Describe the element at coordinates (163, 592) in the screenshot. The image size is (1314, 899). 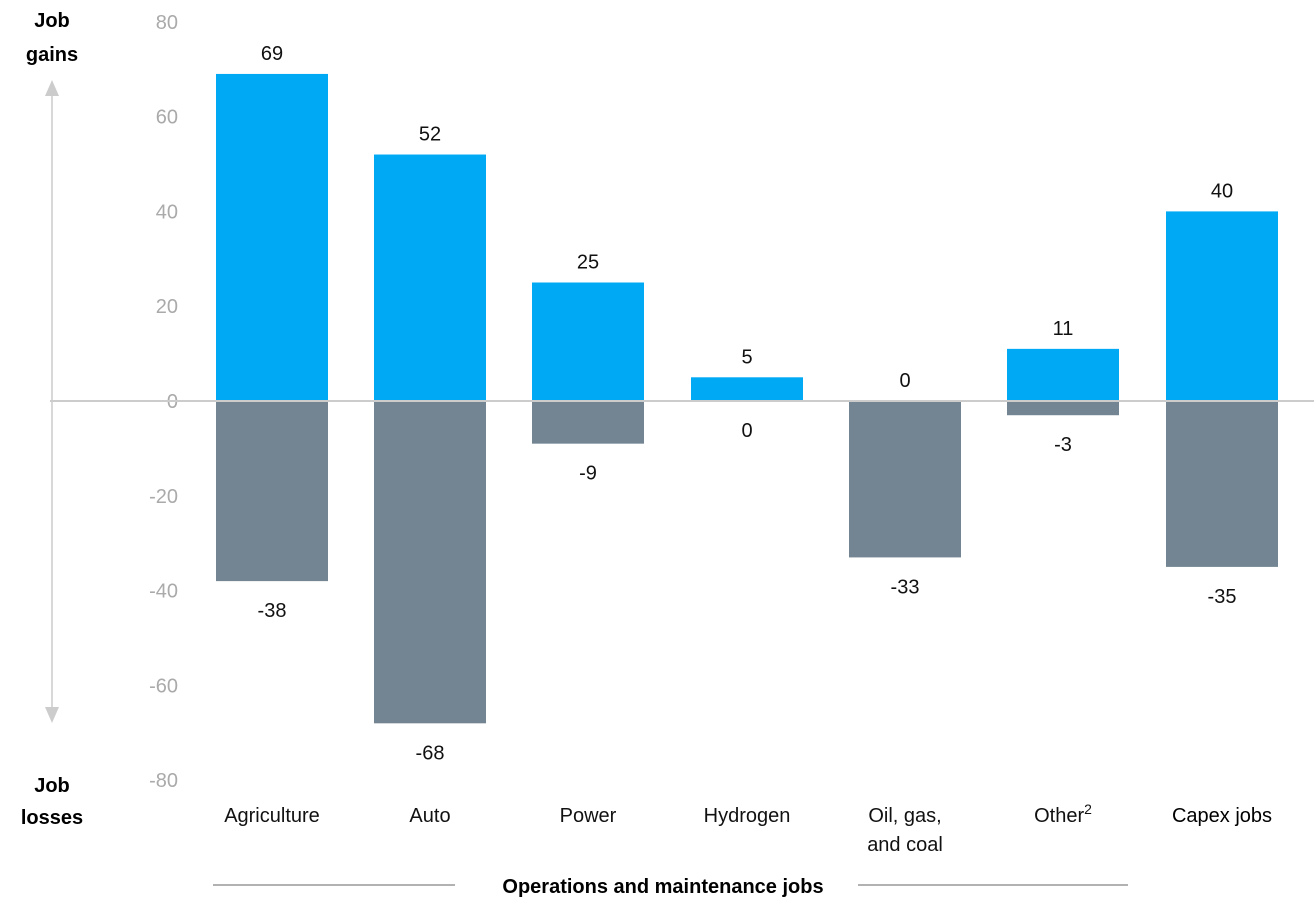
I see `y-tick-label: -40` at that location.